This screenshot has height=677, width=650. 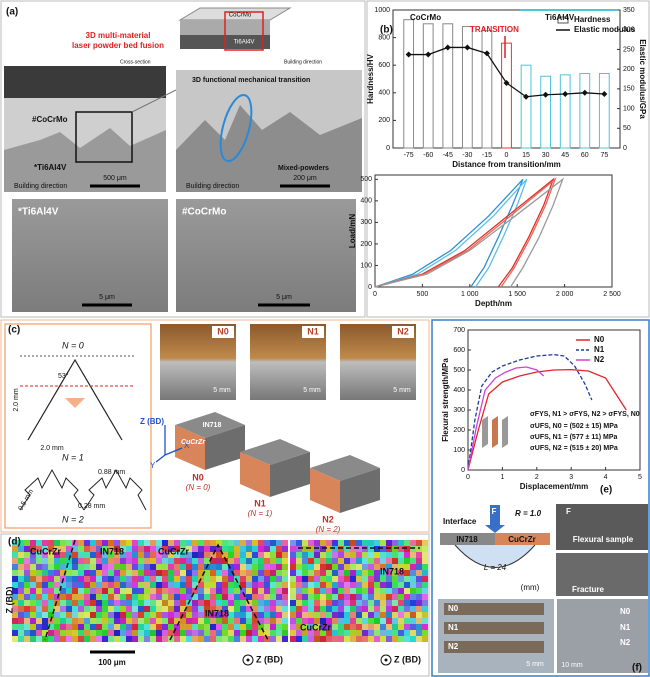 What do you see at coordinates (642, 79) in the screenshot?
I see `y2-axis-label: Elastic modulus/GPa` at bounding box center [642, 79].